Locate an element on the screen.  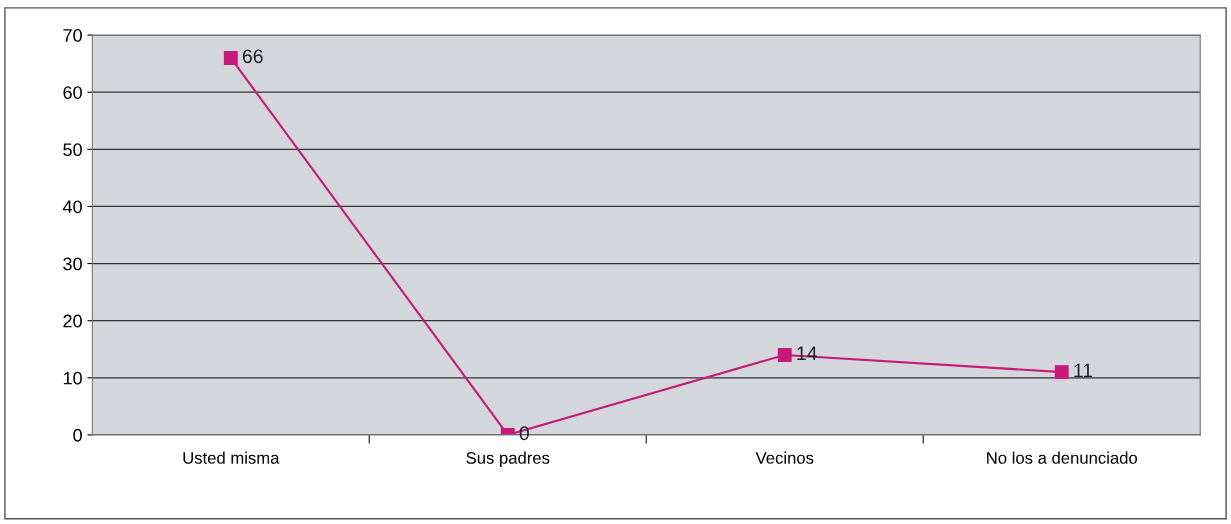
x-tick-label: Vecinos is located at coordinates (784, 457).